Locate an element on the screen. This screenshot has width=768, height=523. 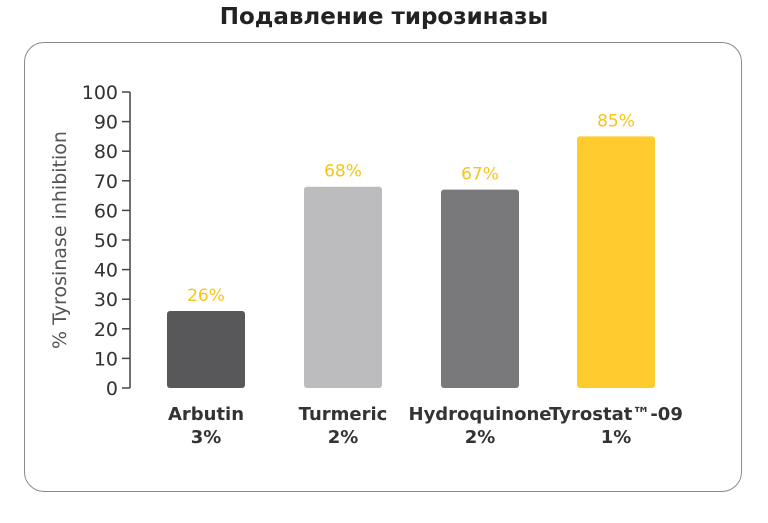
y-tick-label: 0 is located at coordinates (112, 389).